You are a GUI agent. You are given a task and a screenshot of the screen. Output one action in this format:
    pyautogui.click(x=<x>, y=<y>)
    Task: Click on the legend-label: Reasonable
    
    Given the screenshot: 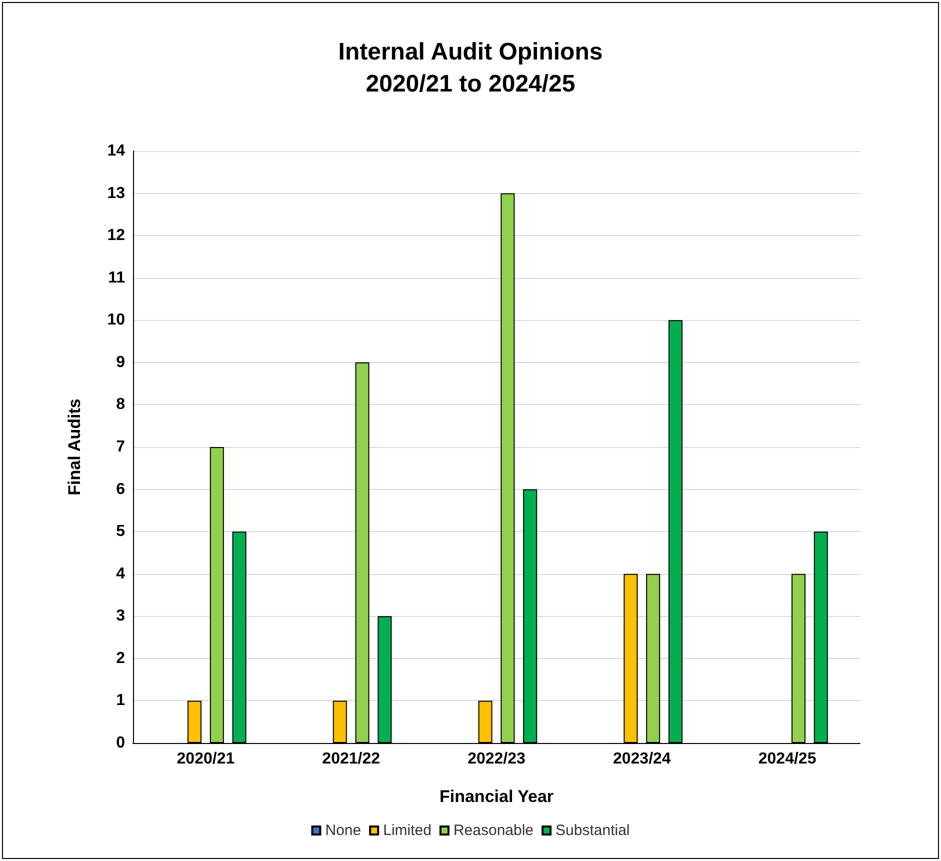 What is the action you would take?
    pyautogui.click(x=493, y=830)
    